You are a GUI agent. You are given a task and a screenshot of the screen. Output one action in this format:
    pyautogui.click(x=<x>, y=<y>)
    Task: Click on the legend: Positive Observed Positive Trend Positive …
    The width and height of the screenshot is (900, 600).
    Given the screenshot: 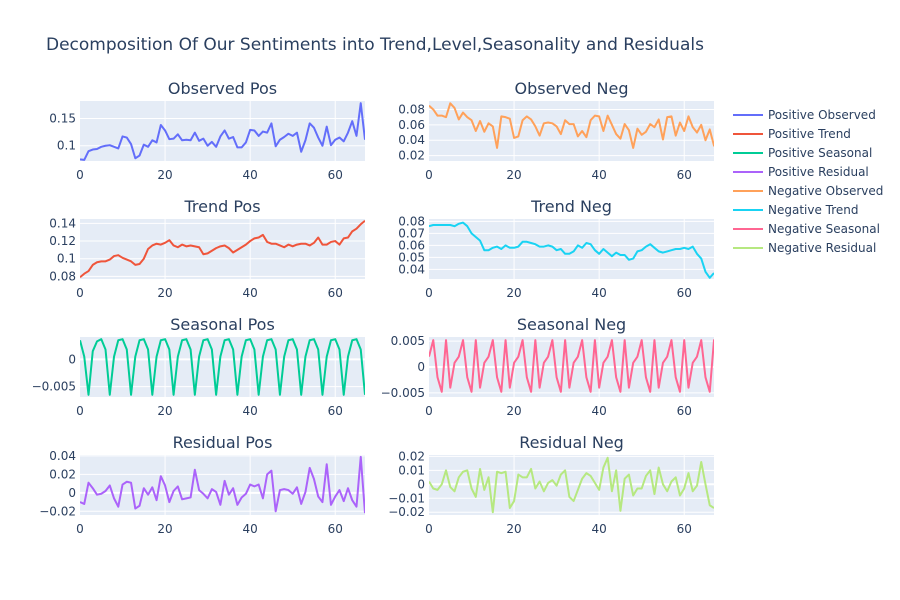 What is the action you would take?
    pyautogui.click(x=808, y=181)
    